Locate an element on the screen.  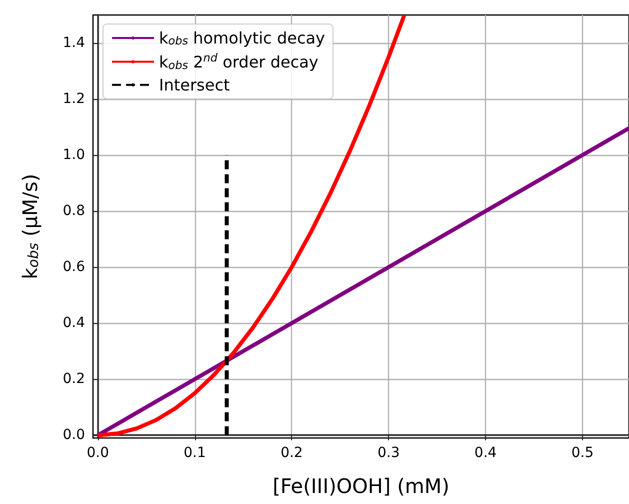
legend-label: Intersect is located at coordinates (194, 84).